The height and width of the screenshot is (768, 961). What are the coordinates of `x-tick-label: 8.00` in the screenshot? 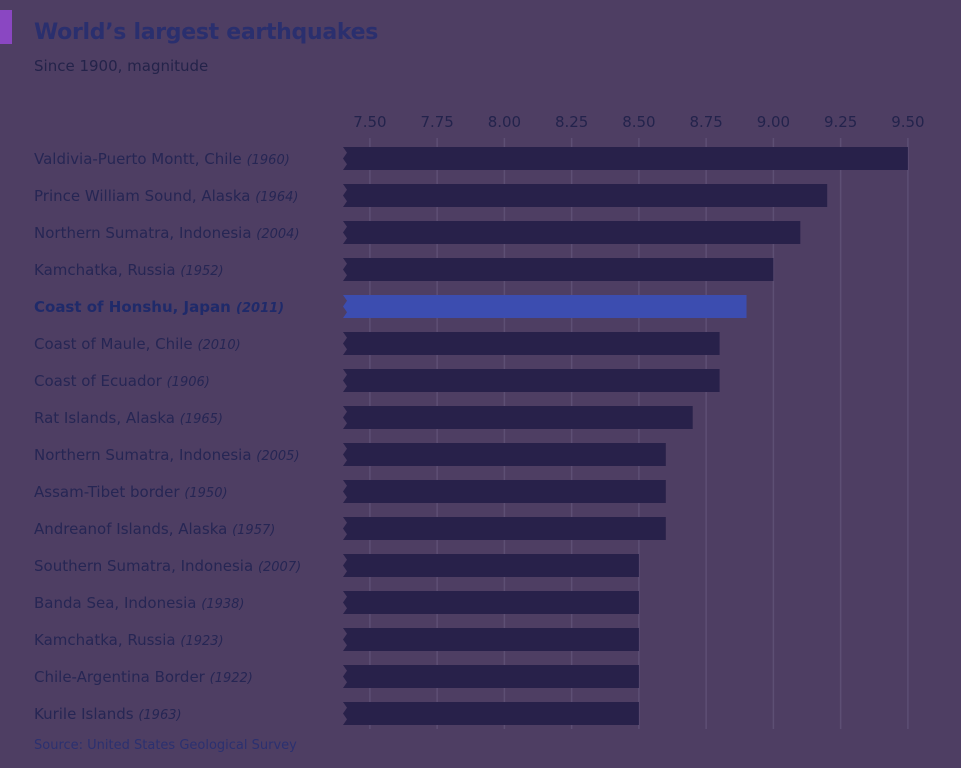 It's located at (504, 122).